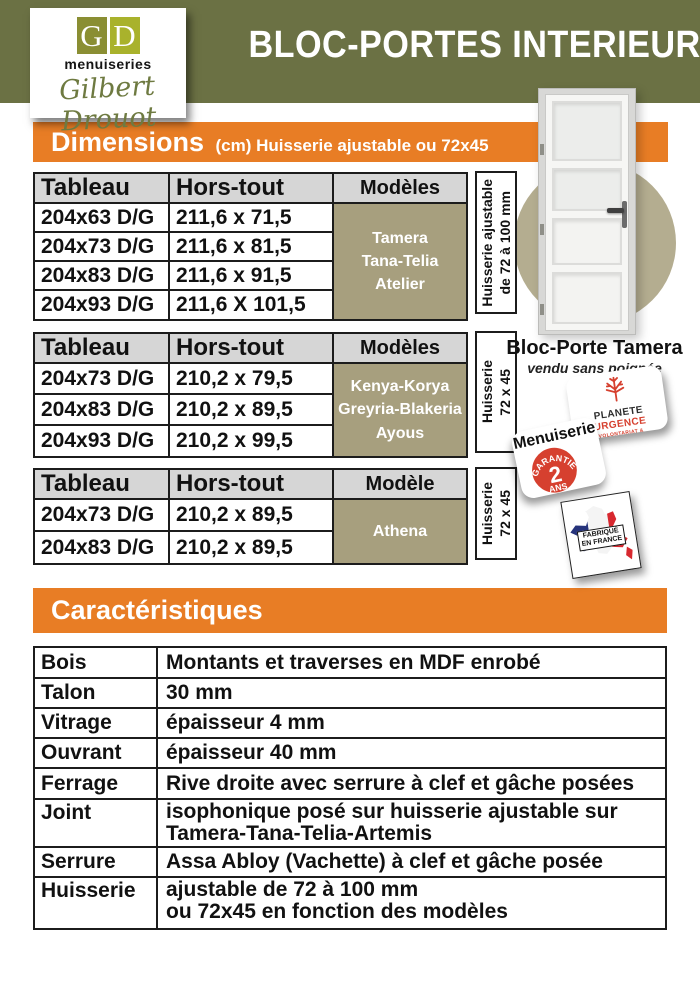  I want to click on door-caption: Bloc-Porte Tamera vendu sans poignée, so click(594, 356).